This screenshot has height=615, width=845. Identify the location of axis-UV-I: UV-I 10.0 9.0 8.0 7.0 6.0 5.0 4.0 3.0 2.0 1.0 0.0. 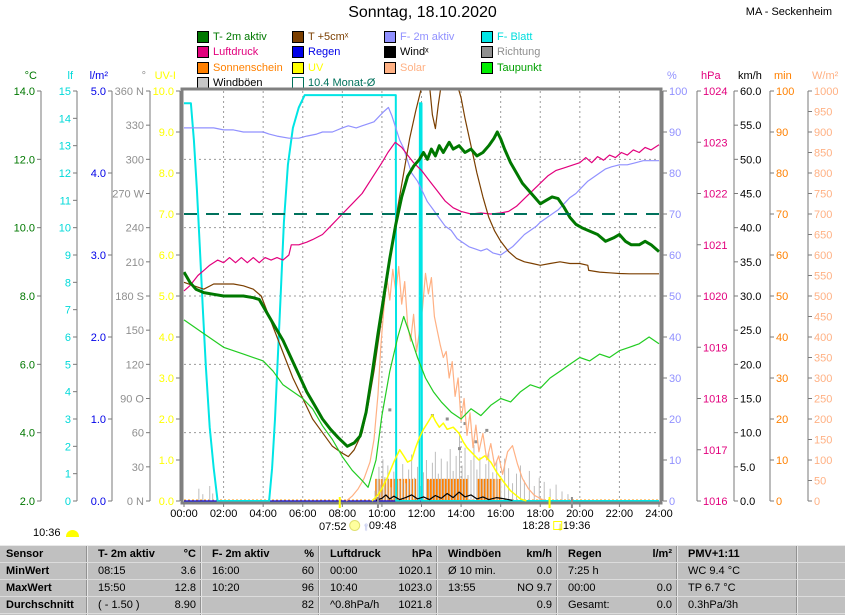
(167, 289).